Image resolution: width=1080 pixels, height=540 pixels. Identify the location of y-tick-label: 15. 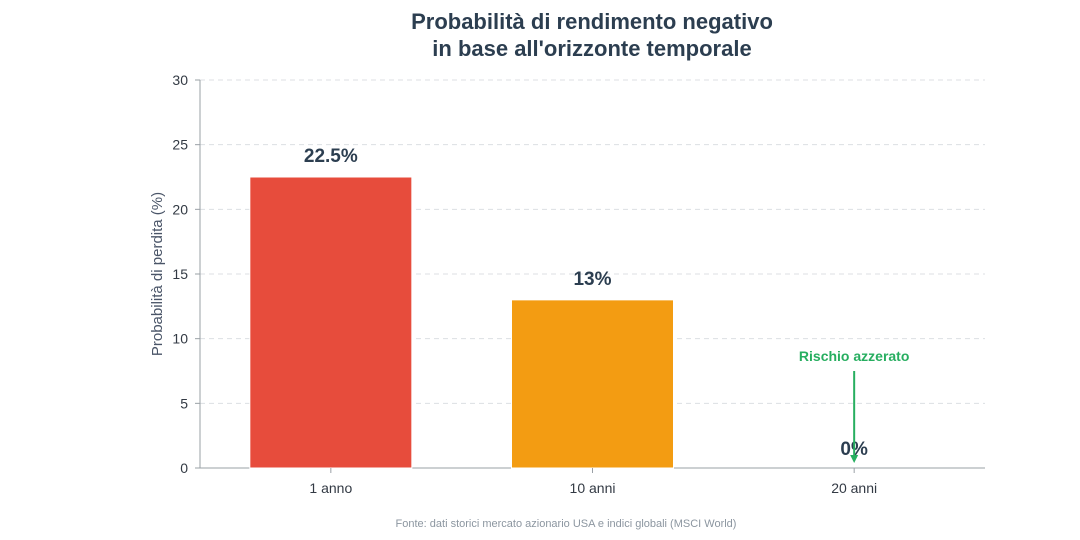
(180, 274).